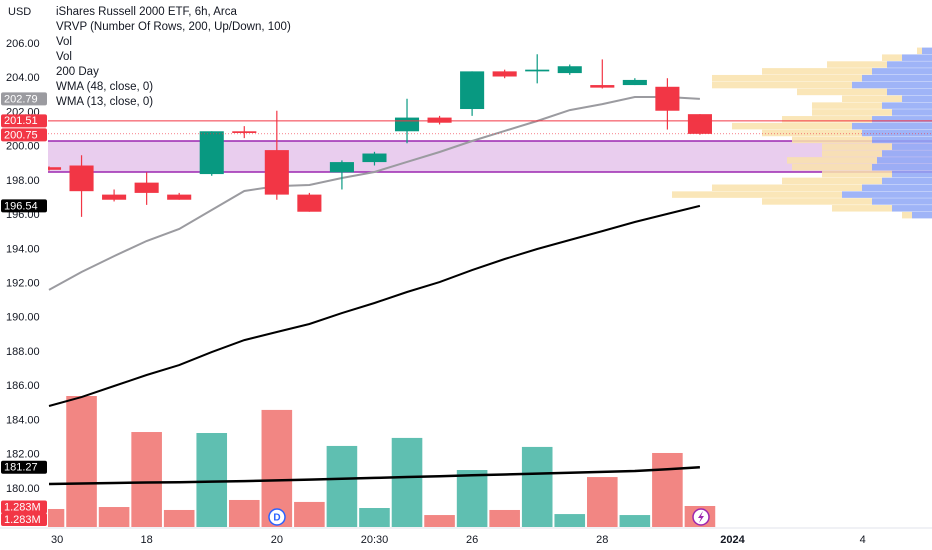  I want to click on x-tick-label: 26, so click(472, 540).